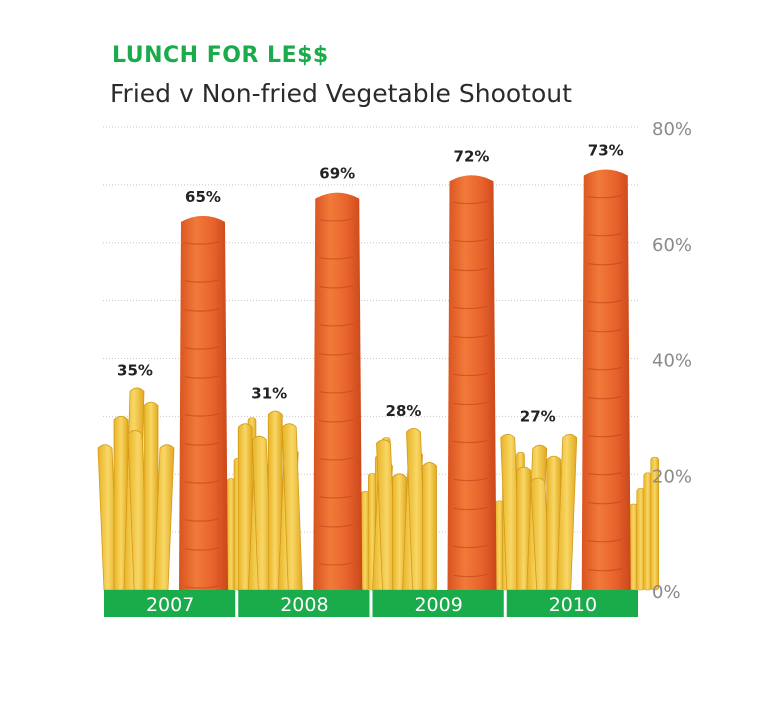 The image size is (782, 709). What do you see at coordinates (472, 156) in the screenshot?
I see `carrot-data-label: 72%` at bounding box center [472, 156].